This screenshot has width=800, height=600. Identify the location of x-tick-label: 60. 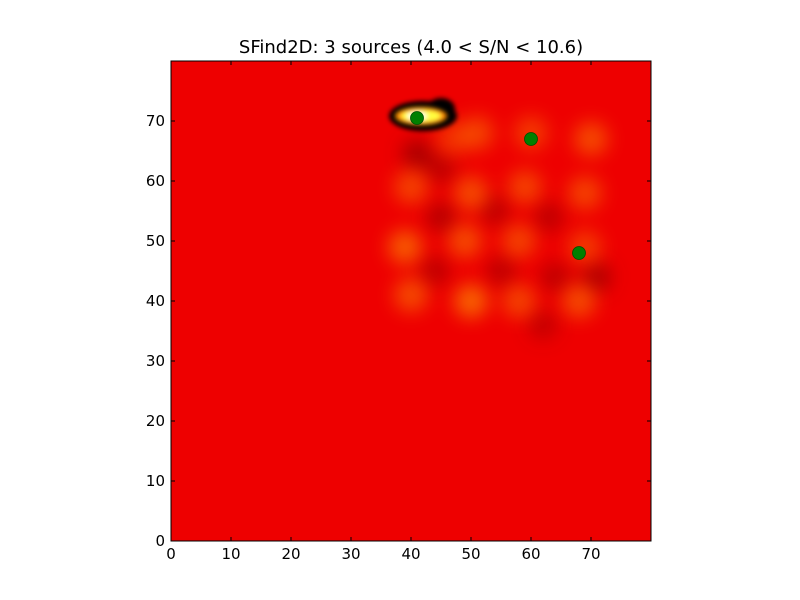
(530, 554).